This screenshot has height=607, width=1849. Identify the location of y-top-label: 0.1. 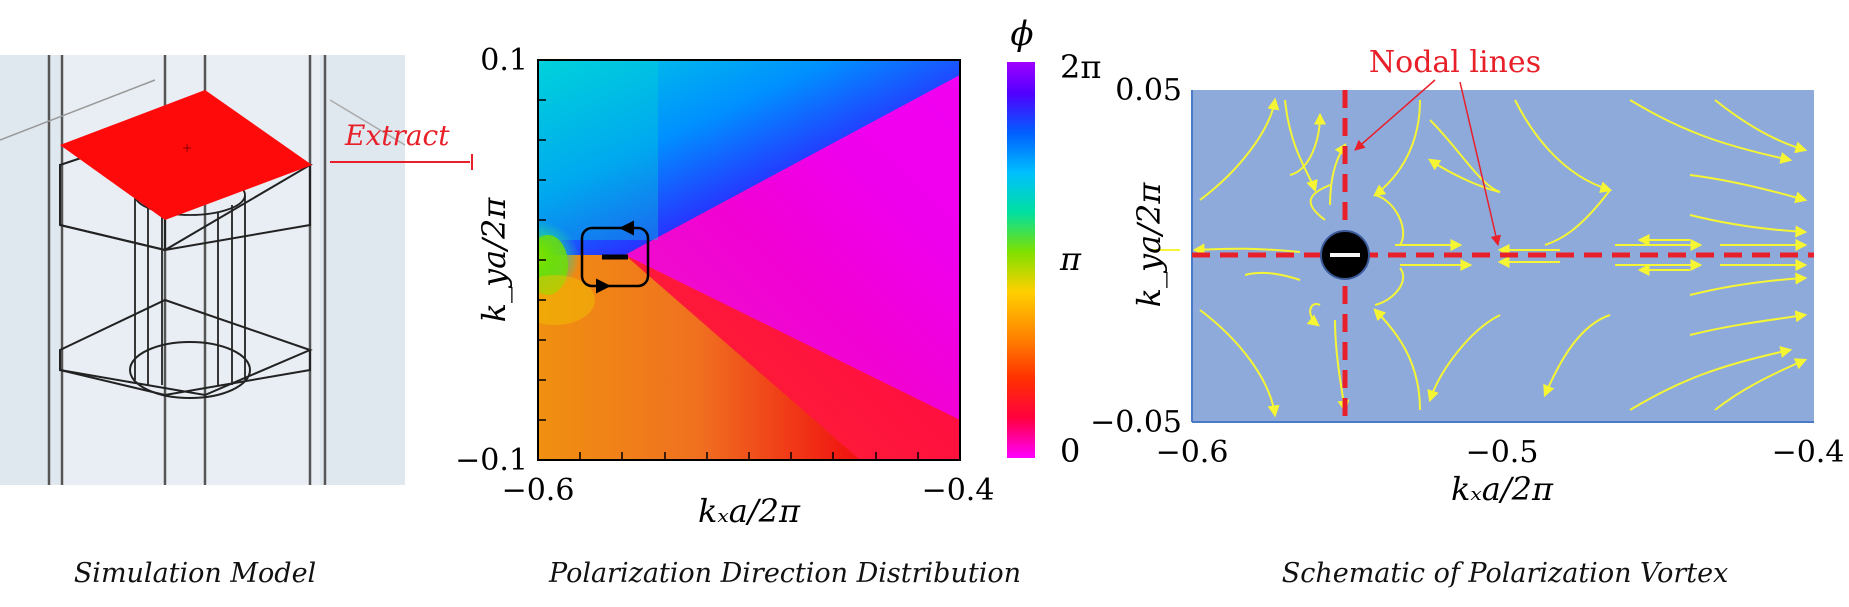
(504, 60).